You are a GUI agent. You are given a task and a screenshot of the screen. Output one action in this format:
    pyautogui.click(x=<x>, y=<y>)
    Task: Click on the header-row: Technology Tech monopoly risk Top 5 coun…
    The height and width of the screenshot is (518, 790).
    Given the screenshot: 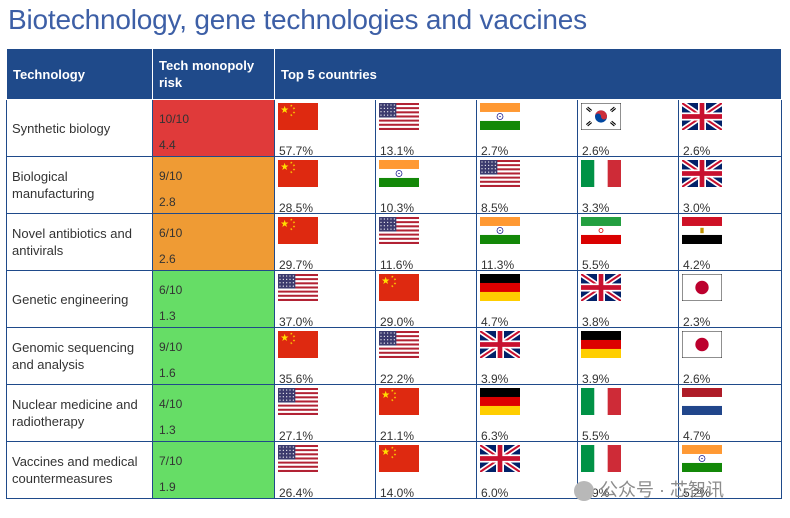 What is the action you would take?
    pyautogui.click(x=394, y=74)
    